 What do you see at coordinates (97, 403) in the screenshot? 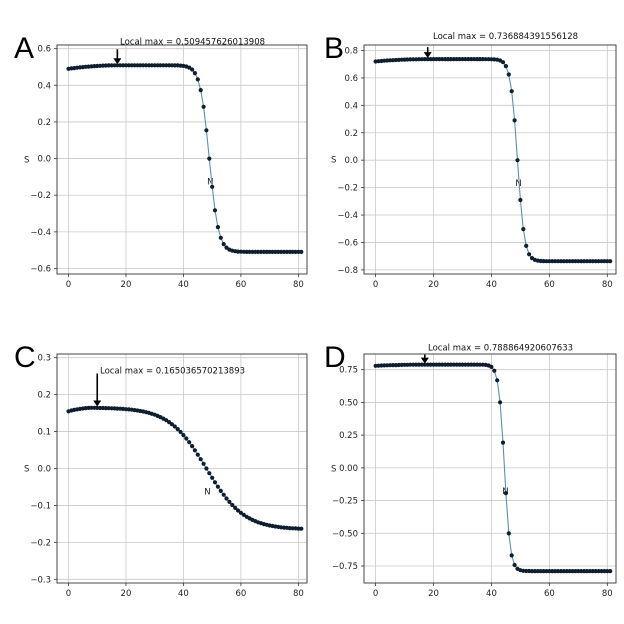
I see `annotation-arrowhead` at bounding box center [97, 403].